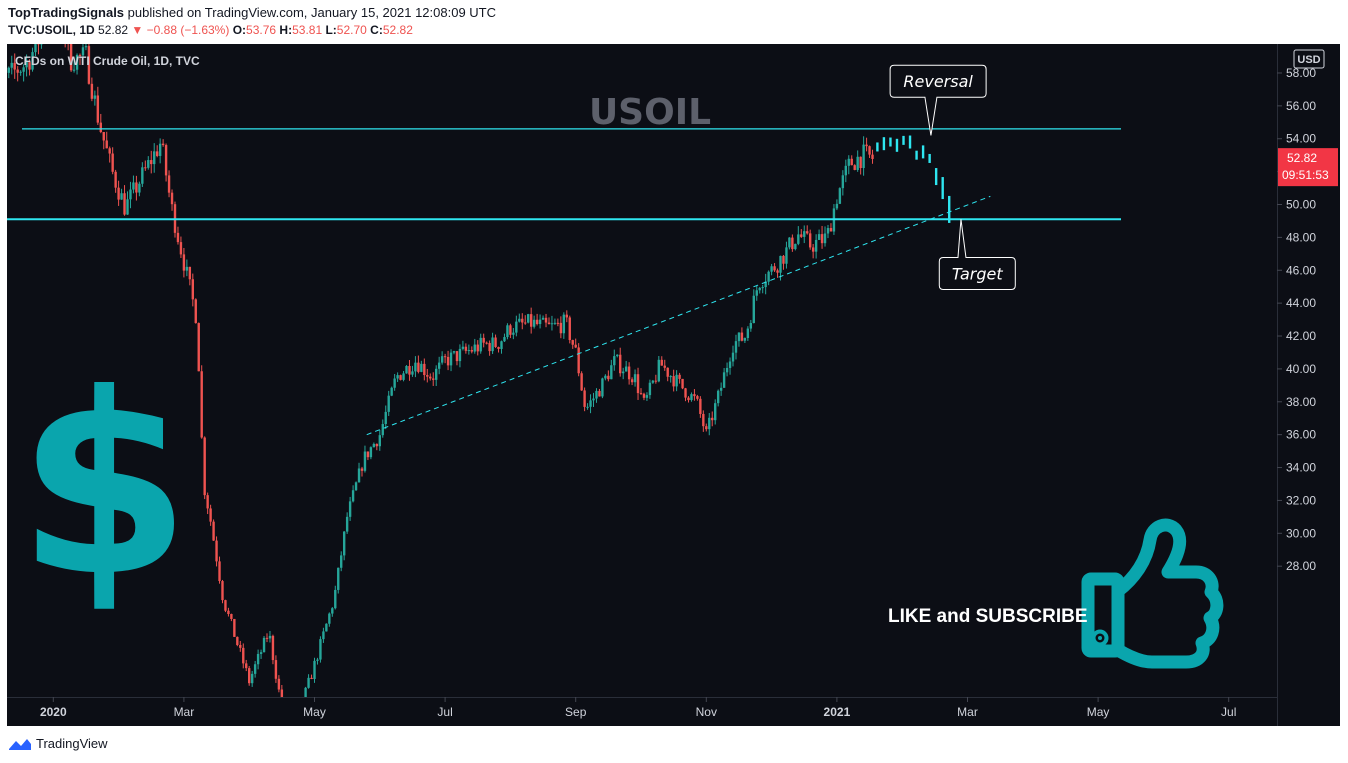 The image size is (1348, 763). What do you see at coordinates (51, 30) in the screenshot?
I see `symbol-label: TVC:USOIL, 1D` at bounding box center [51, 30].